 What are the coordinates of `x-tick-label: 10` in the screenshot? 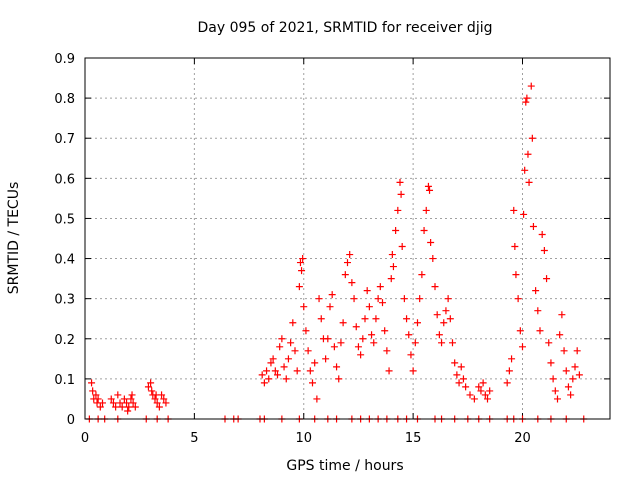 It's located at (303, 438).